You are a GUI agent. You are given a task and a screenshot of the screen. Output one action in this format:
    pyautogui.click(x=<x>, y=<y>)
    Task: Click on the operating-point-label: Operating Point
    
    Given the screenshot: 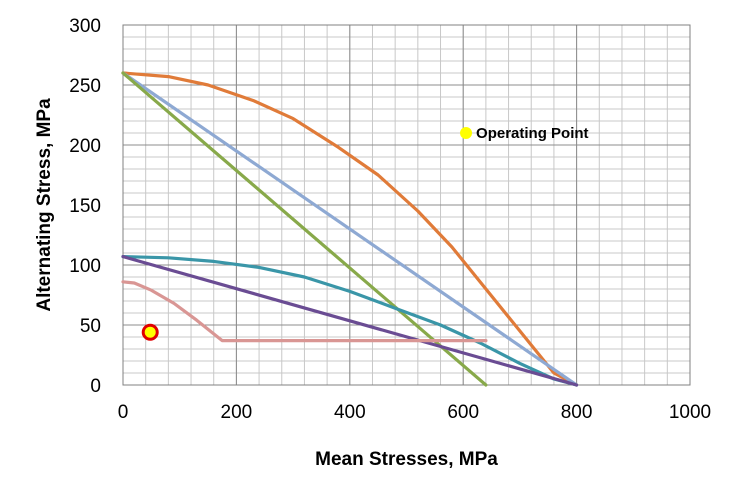 What is the action you would take?
    pyautogui.click(x=532, y=133)
    